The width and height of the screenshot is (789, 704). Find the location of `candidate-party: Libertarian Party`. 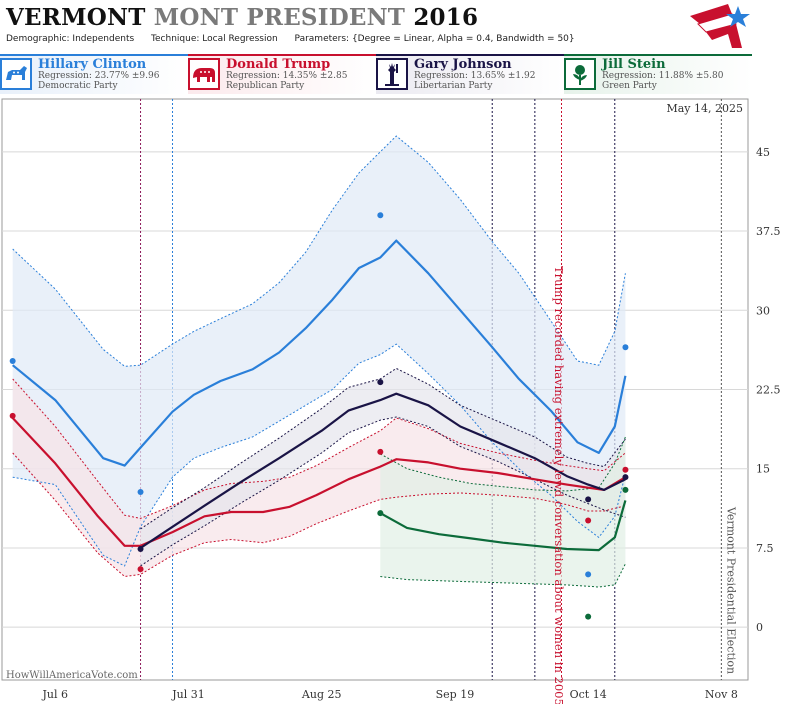

candidate-party: Libertarian Party is located at coordinates (453, 86).